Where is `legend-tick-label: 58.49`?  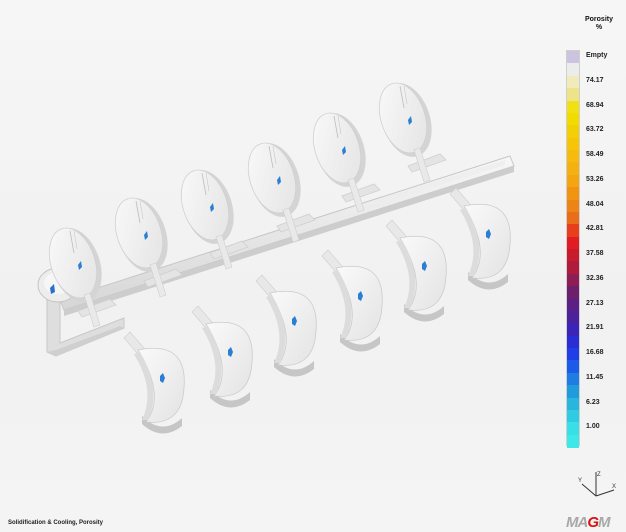
legend-tick-label: 58.49 is located at coordinates (595, 155).